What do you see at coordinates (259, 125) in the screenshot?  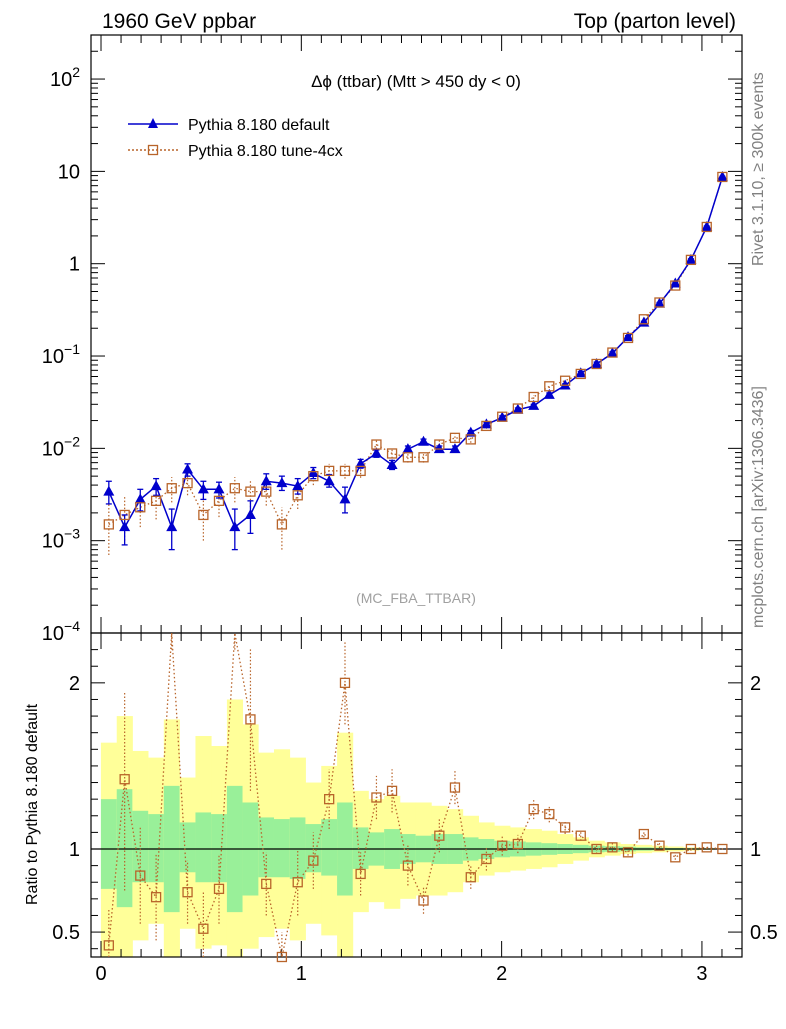 I see `legend-label-default: Pythia 8.180 default` at bounding box center [259, 125].